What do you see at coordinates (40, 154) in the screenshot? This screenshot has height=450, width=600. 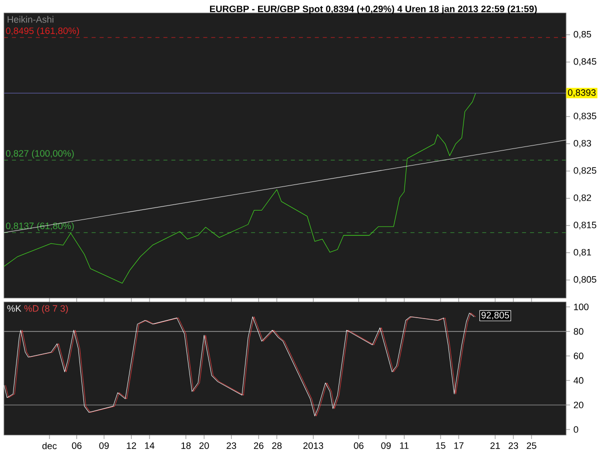 I see `ref-line-label: 0,827 (100,00%)` at bounding box center [40, 154].